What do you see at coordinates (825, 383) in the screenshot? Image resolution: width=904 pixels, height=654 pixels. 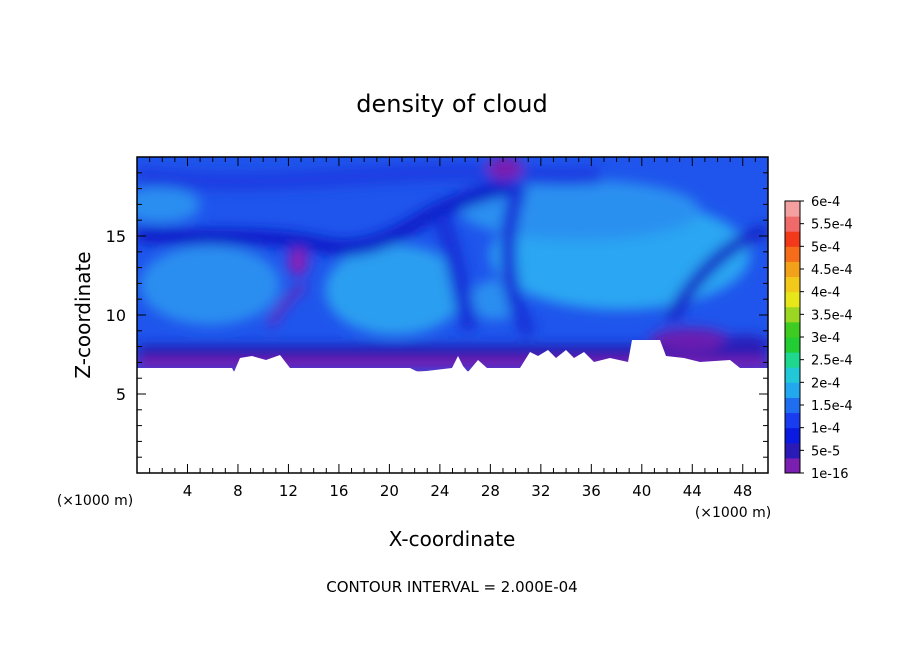 I see `colorbar-label: 2e-4` at bounding box center [825, 383].